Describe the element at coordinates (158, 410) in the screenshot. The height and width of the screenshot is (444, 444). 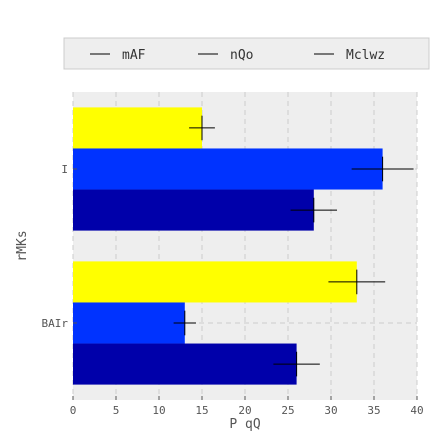
I see `x-tick-label: 10` at that location.